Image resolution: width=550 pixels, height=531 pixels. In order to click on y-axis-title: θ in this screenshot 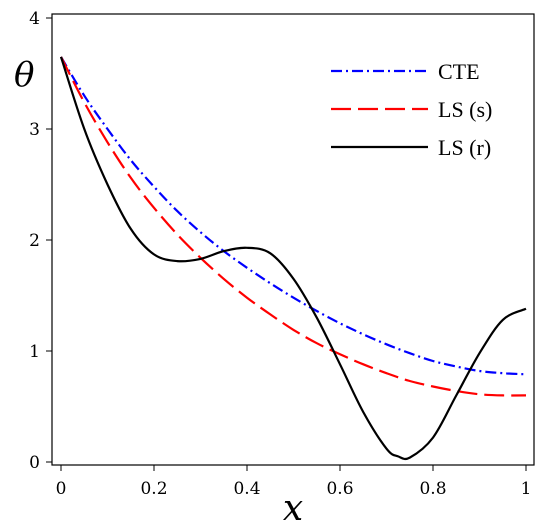, I will do `click(24, 75)`.